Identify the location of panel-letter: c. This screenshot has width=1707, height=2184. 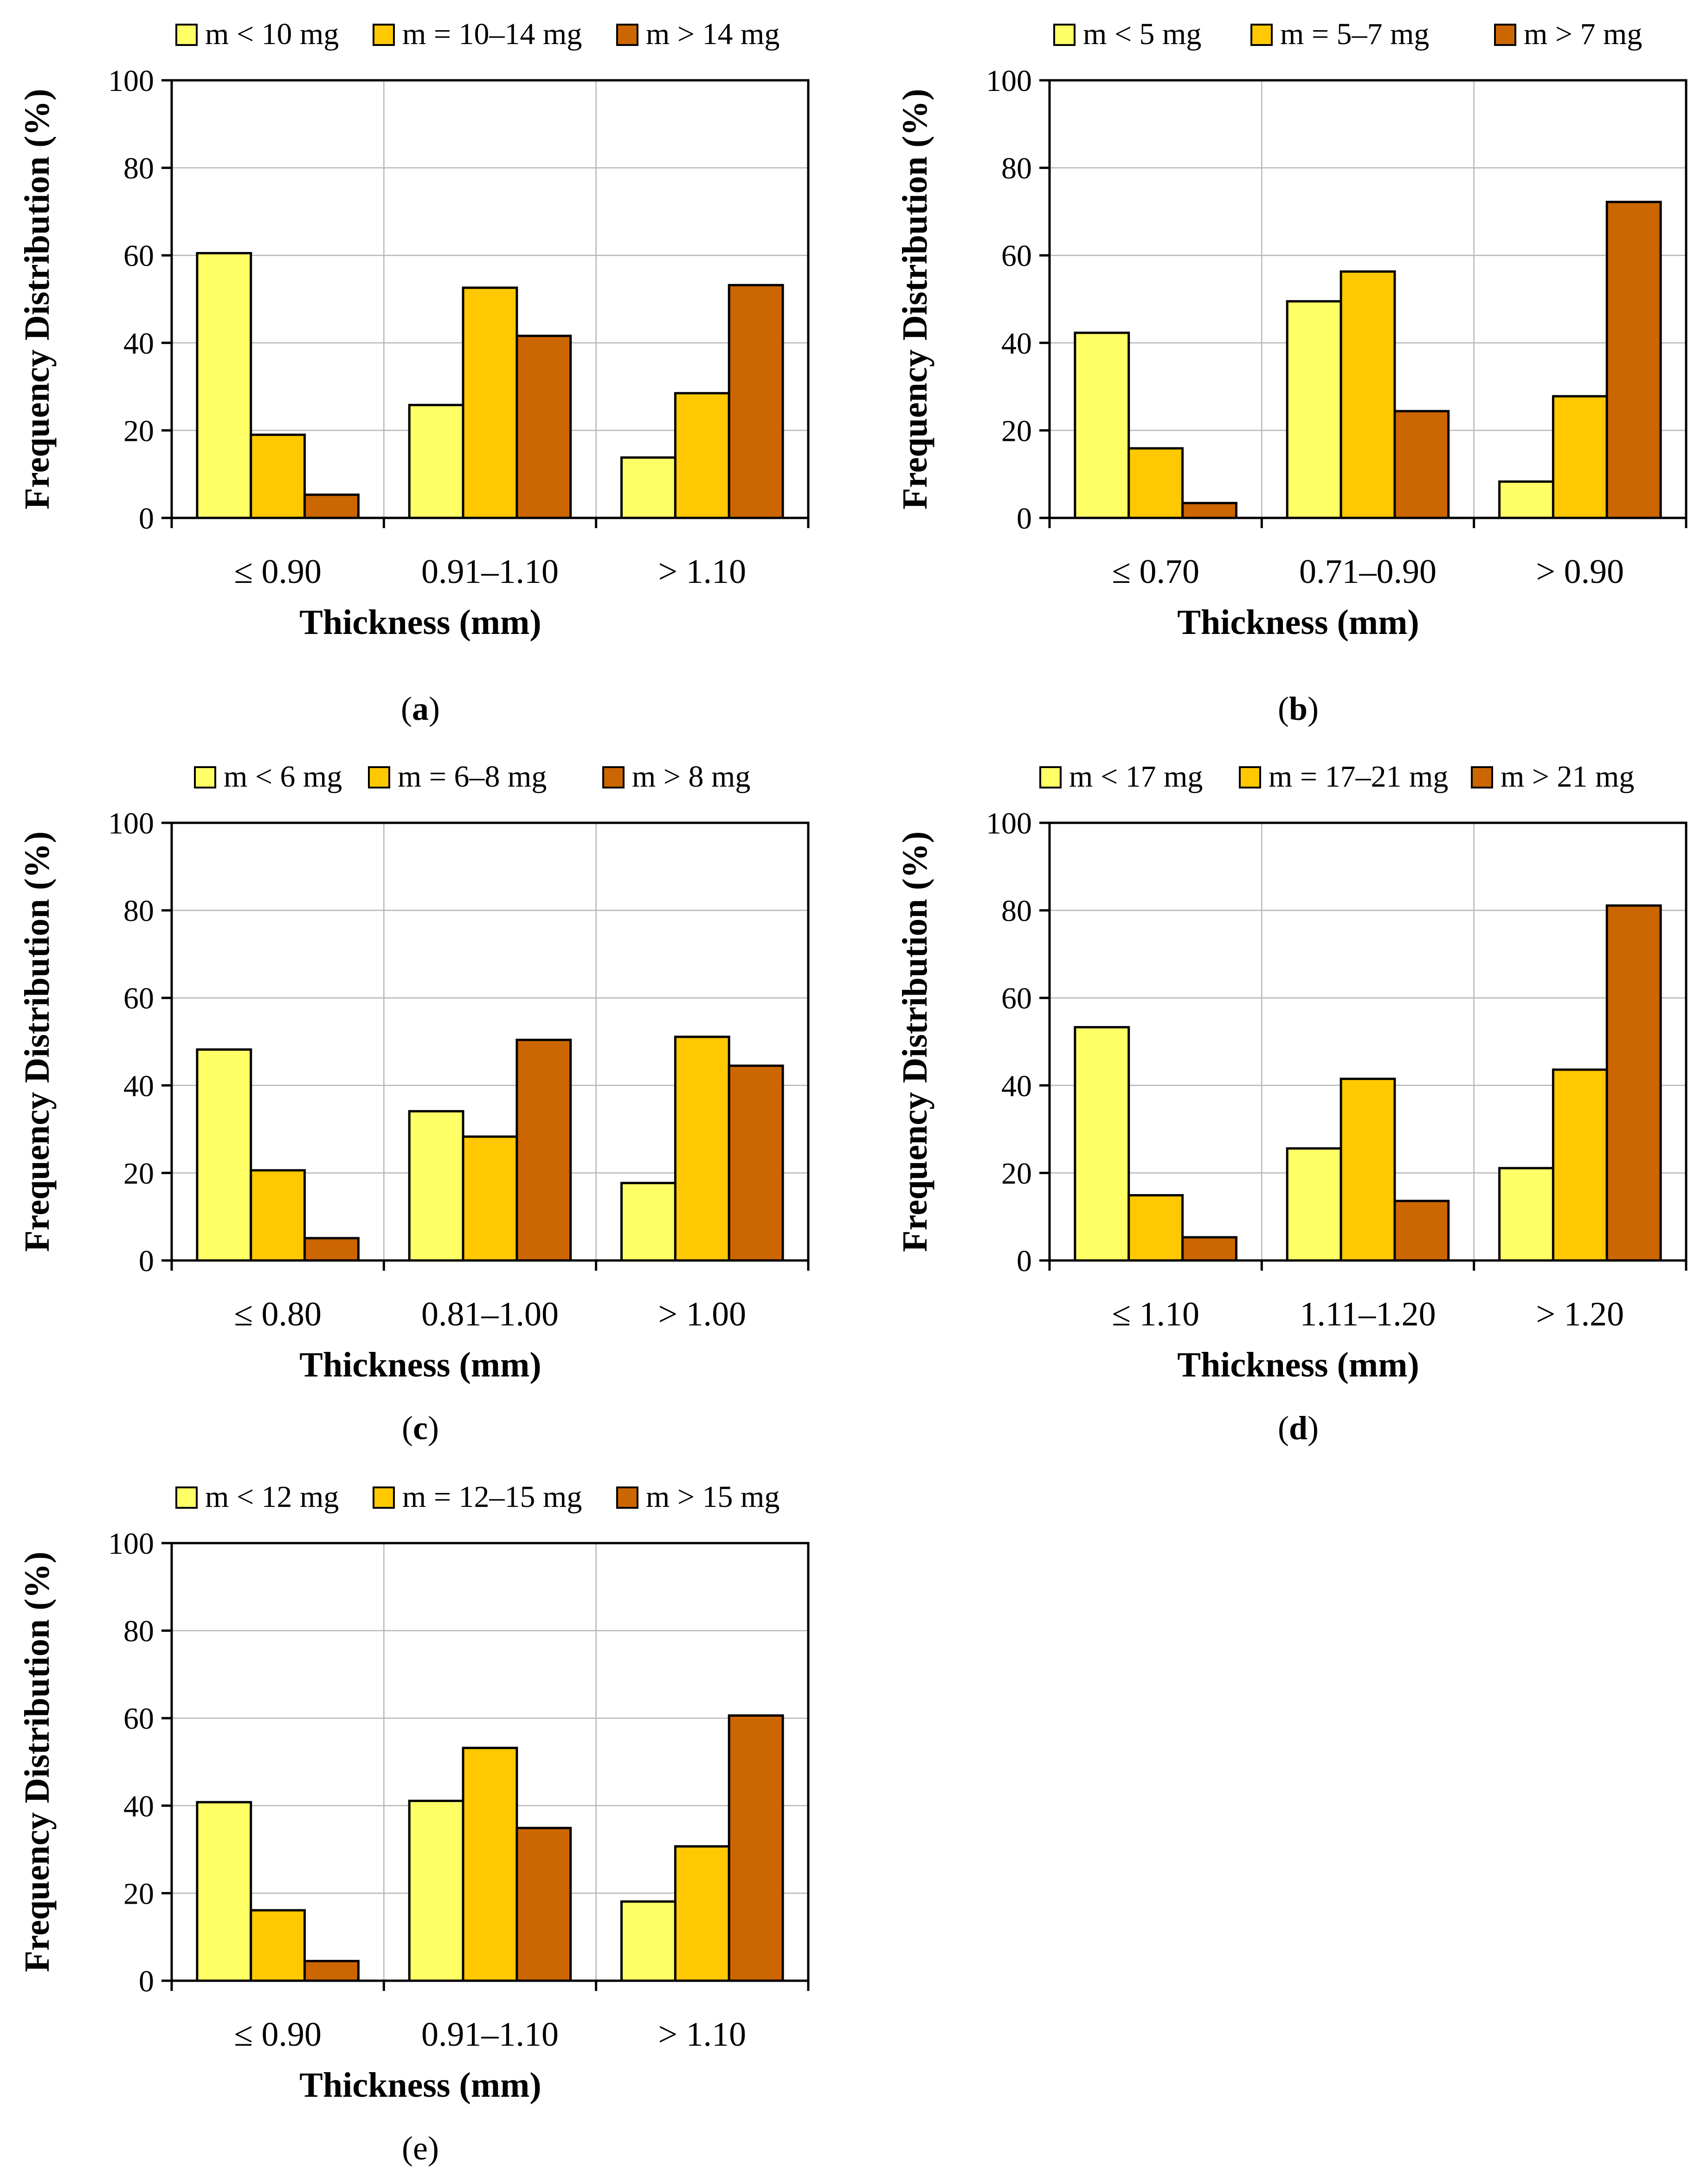
(420, 1428).